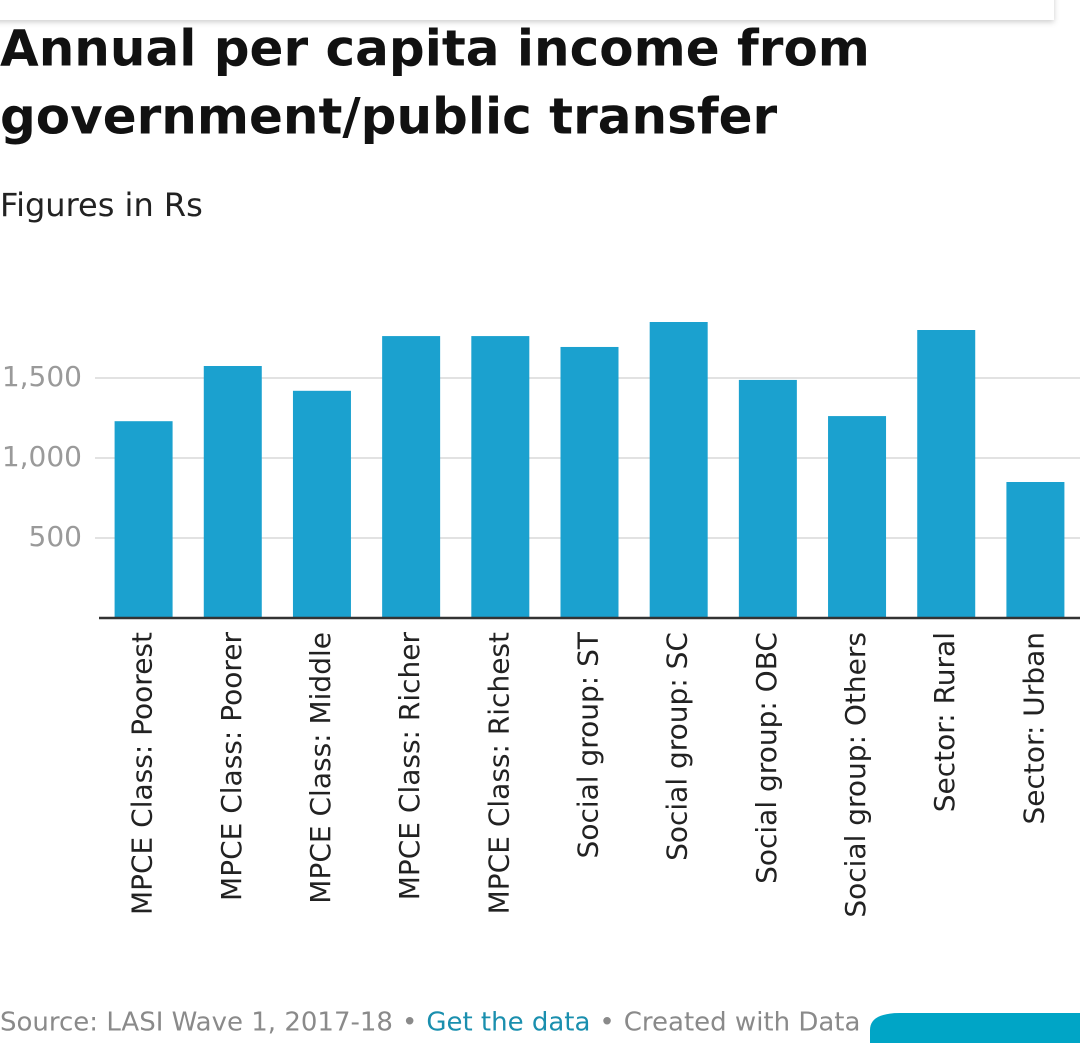  What do you see at coordinates (975, 1028) in the screenshot?
I see `footer-badge` at bounding box center [975, 1028].